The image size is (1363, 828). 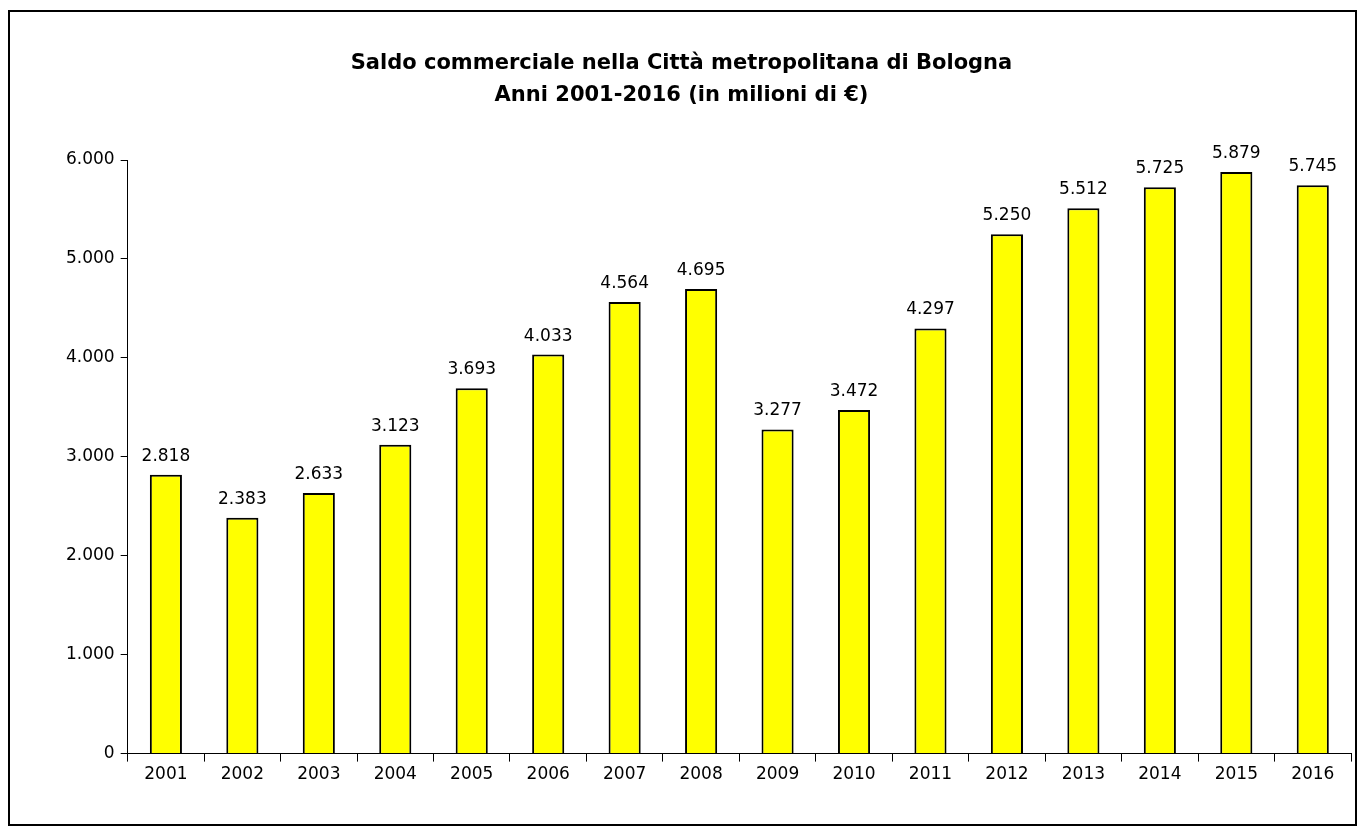 I want to click on data-label: 4.564, so click(x=624, y=281).